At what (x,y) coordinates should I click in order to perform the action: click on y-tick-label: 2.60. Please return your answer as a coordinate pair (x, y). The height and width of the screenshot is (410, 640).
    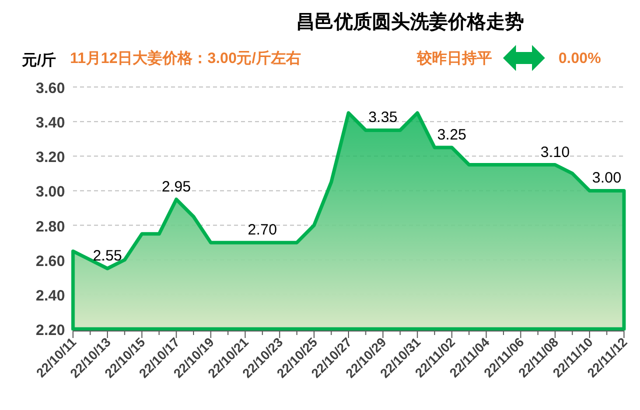
    Looking at the image, I should click on (50, 261).